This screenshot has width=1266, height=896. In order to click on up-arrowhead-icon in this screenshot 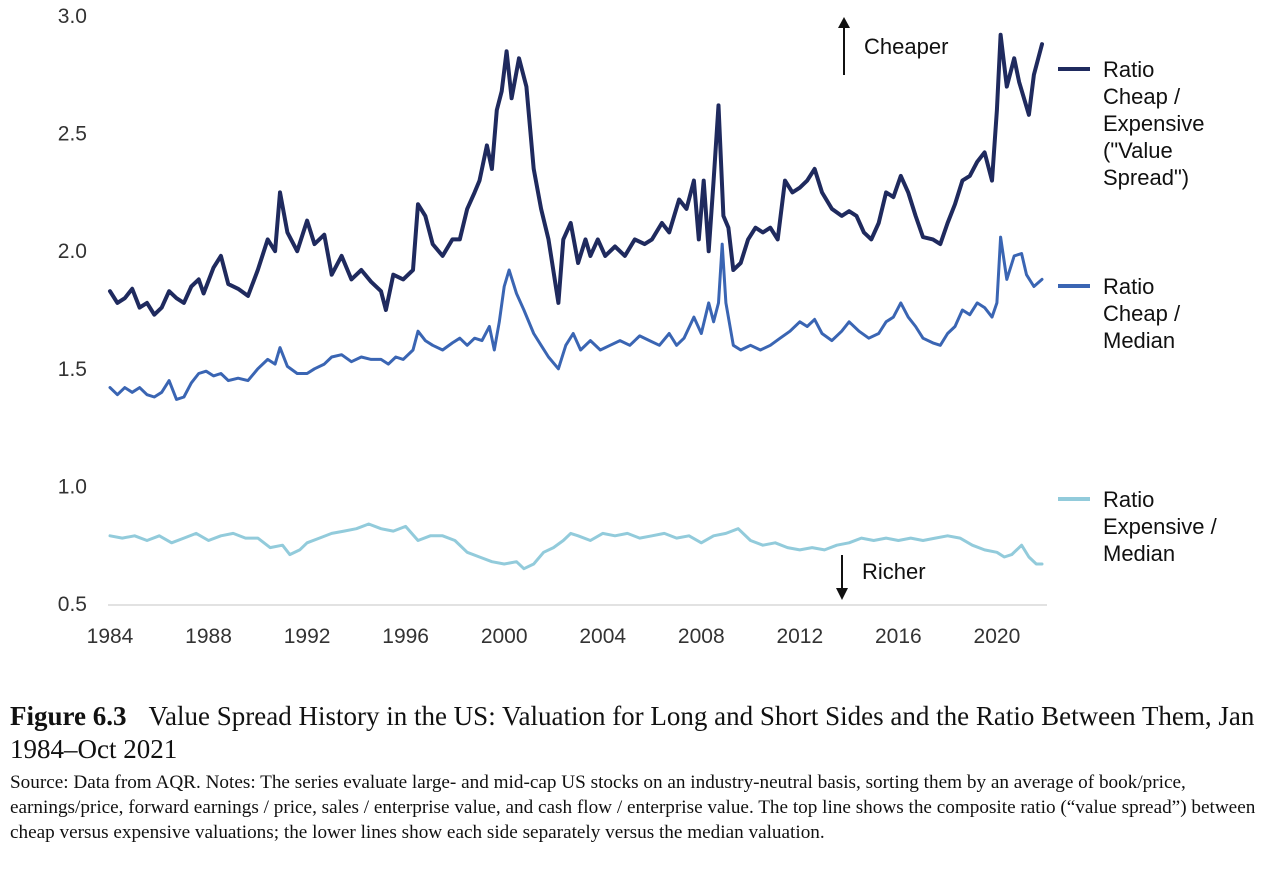, I will do `click(844, 22)`.